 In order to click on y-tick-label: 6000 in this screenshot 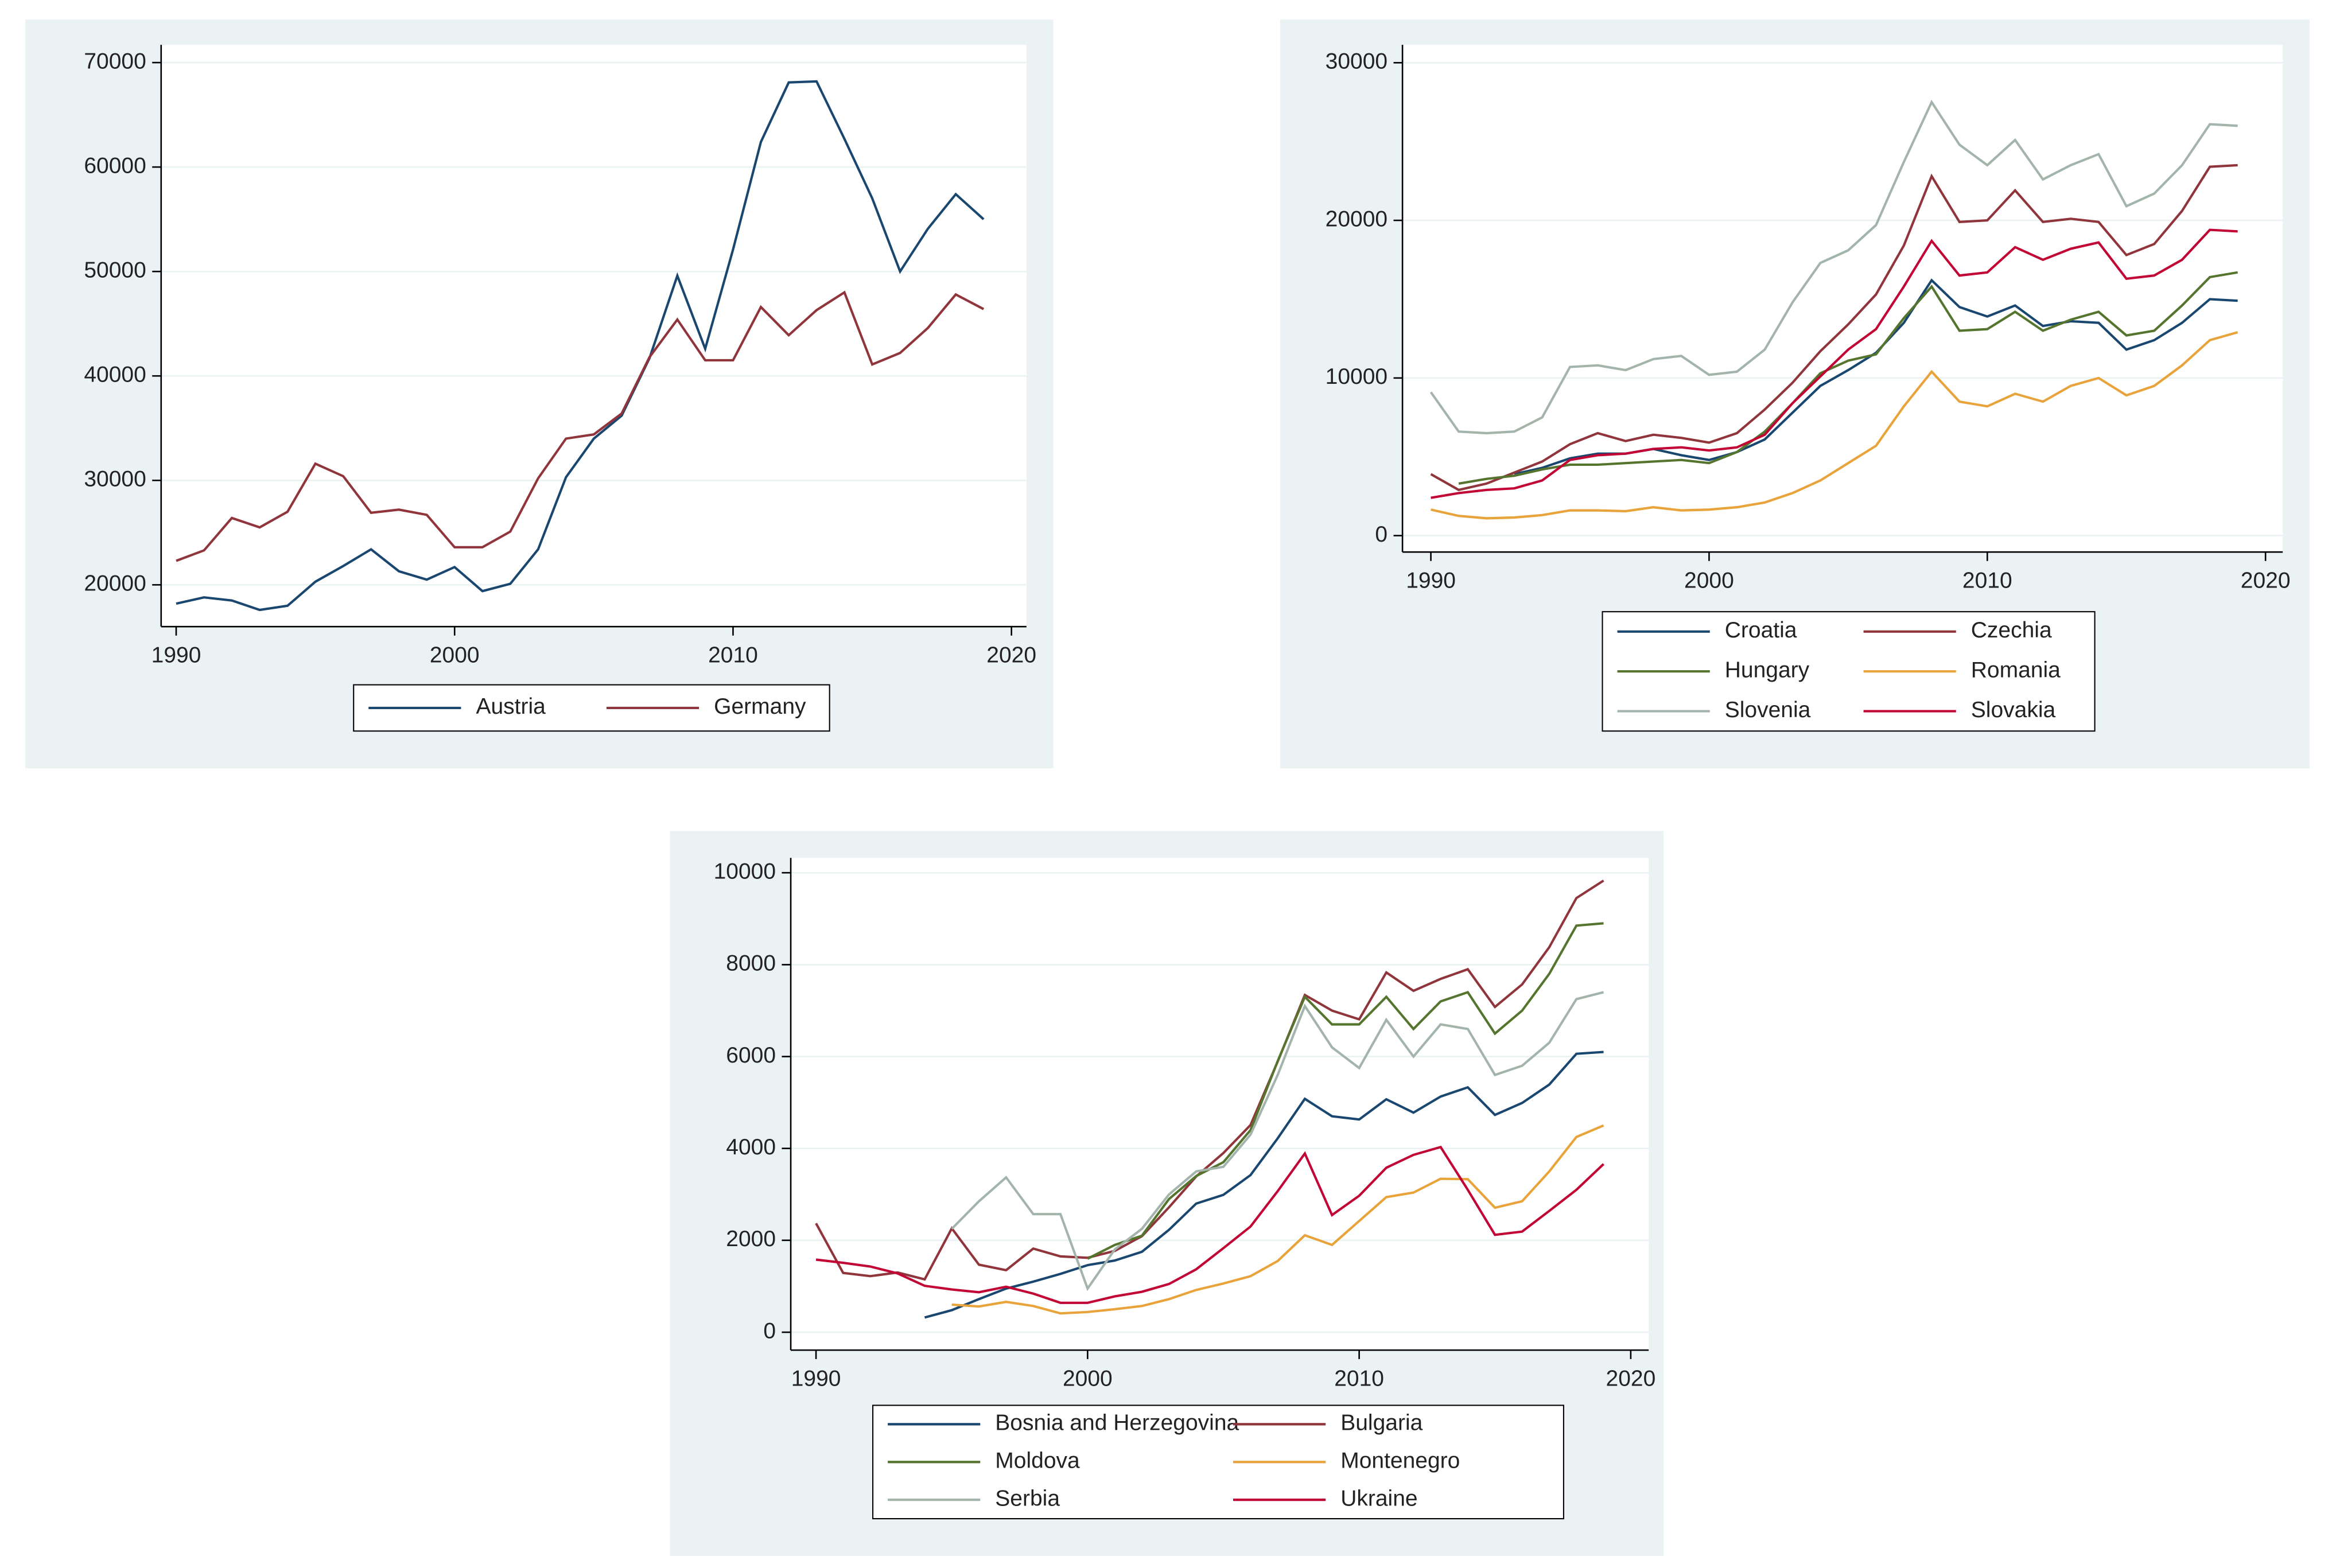, I will do `click(751, 1055)`.